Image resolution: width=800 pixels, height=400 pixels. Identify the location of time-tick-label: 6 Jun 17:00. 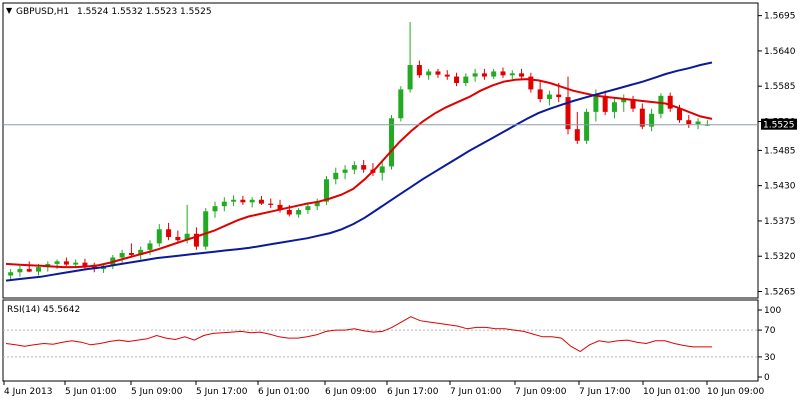
(413, 392).